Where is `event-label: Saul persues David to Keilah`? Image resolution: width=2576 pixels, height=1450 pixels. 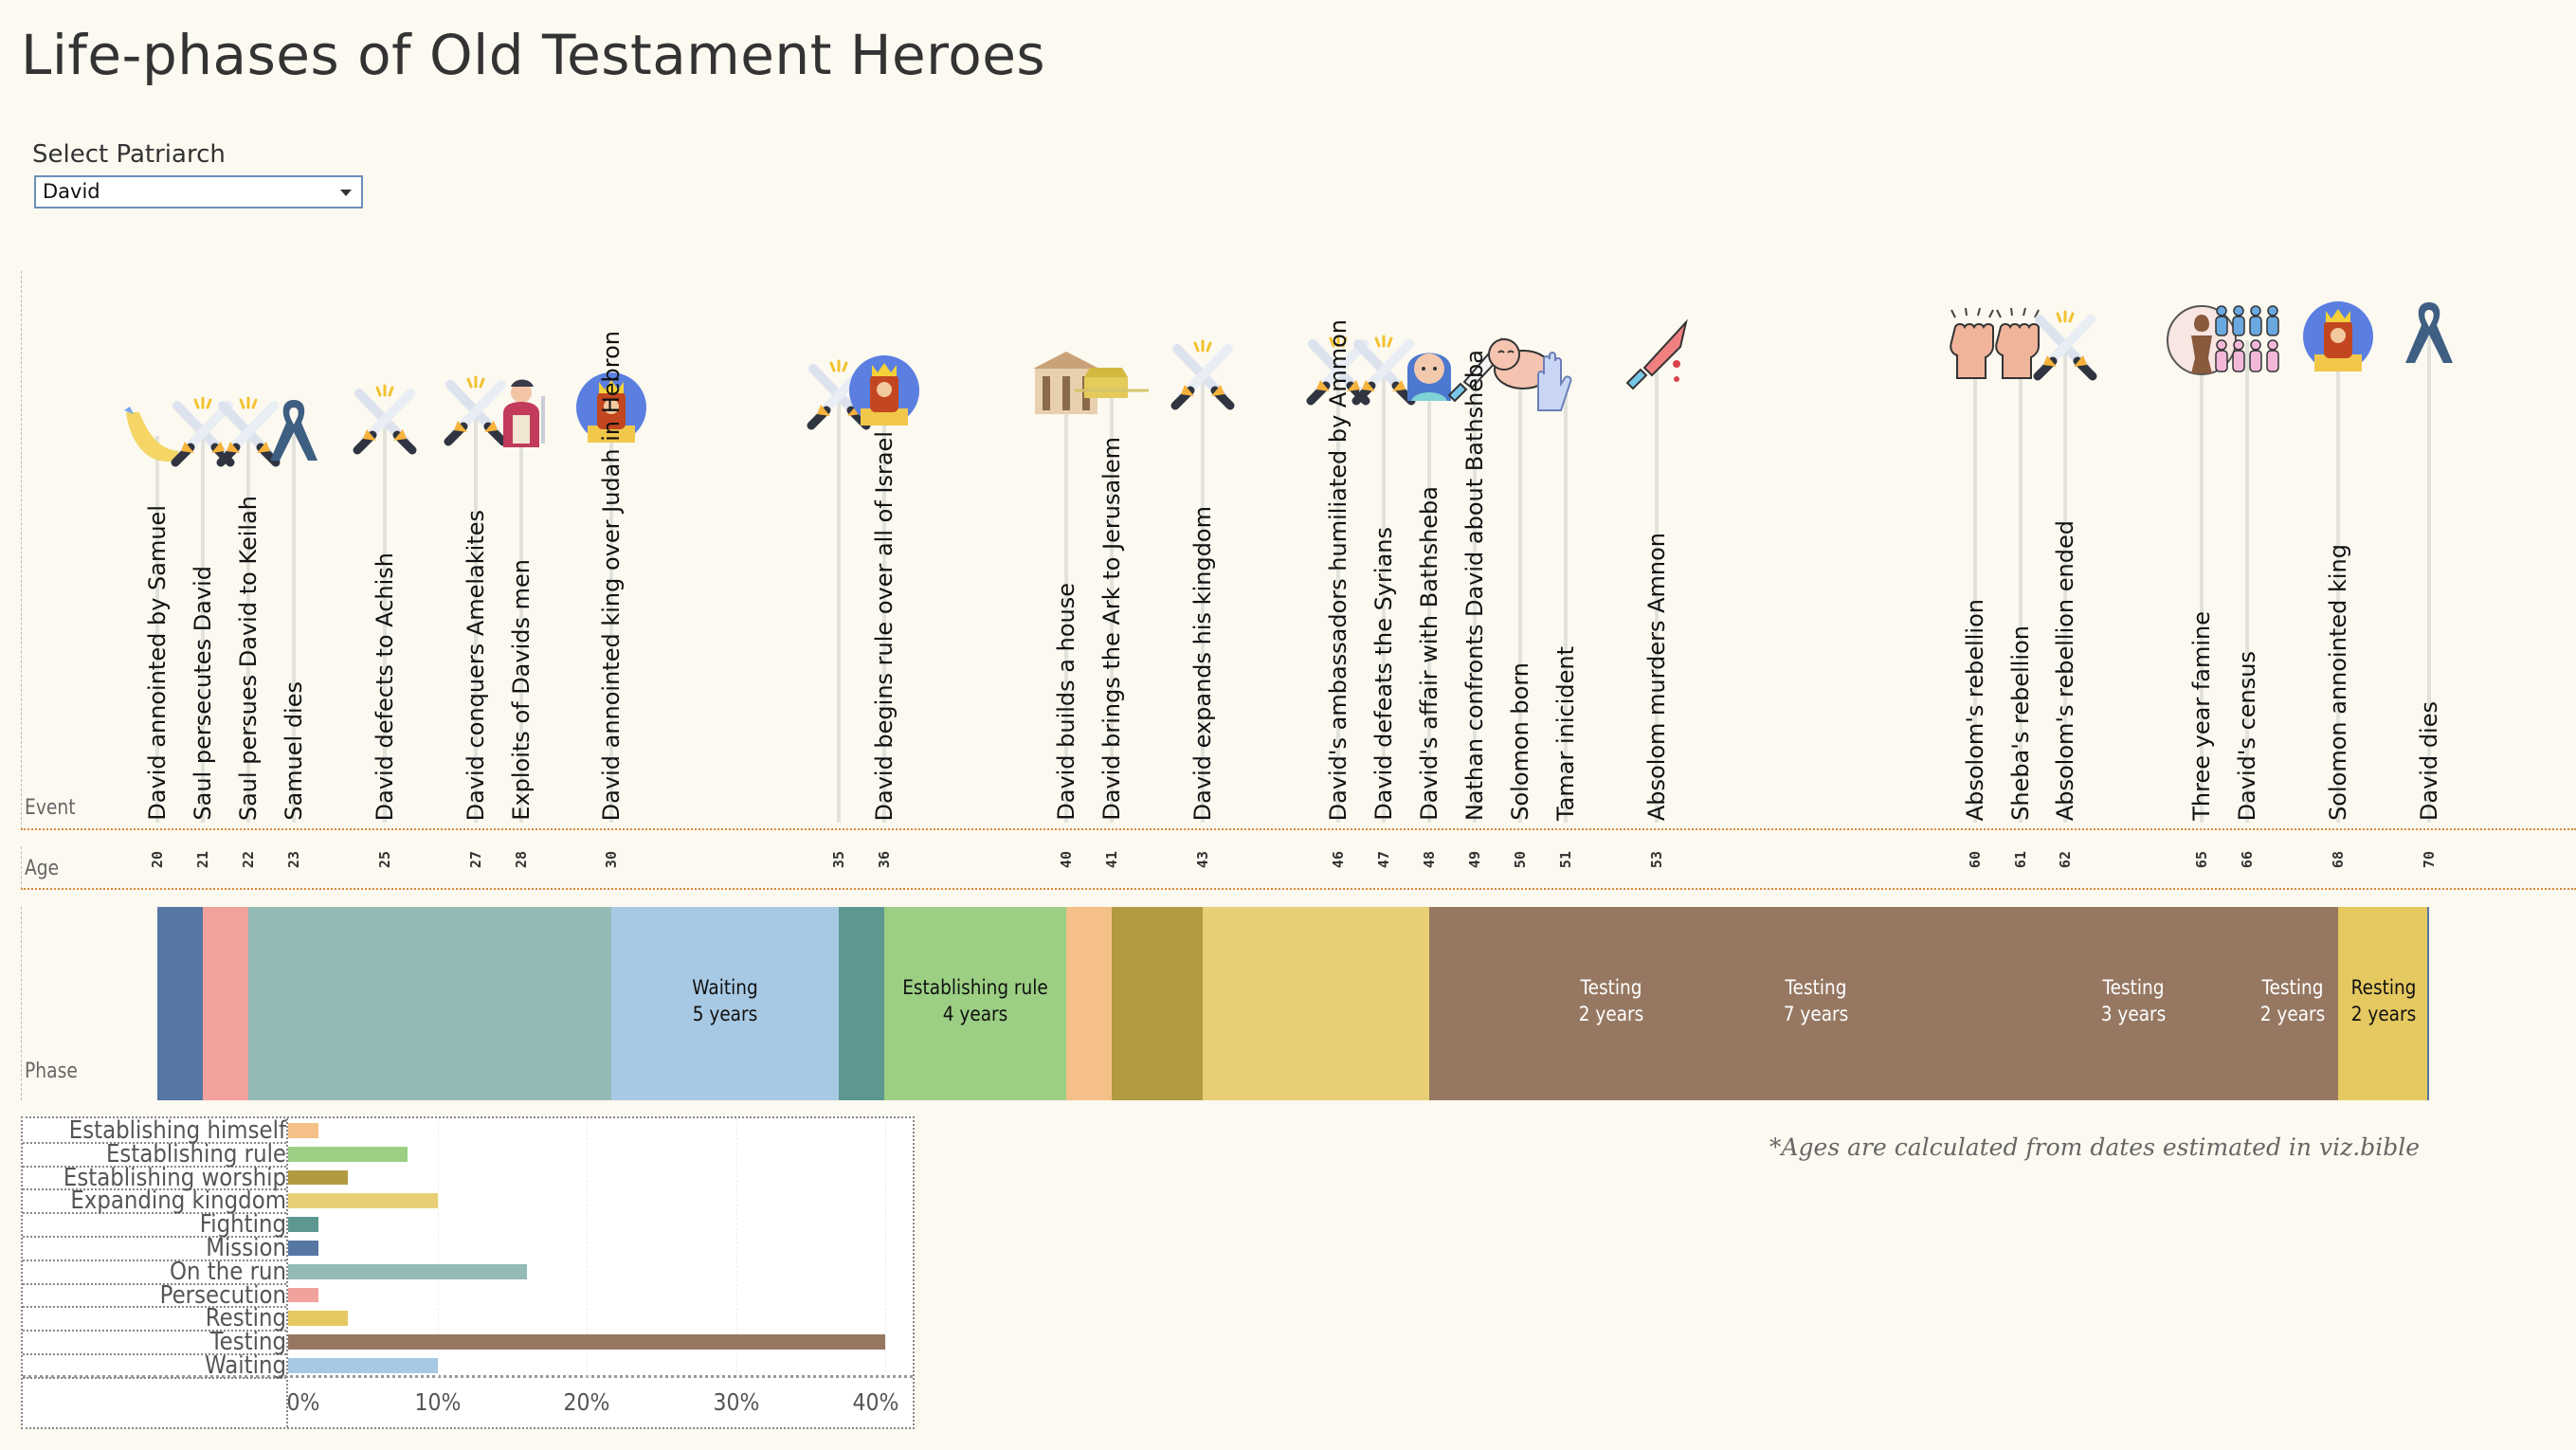
event-label: Saul persues David to Keilah is located at coordinates (248, 658).